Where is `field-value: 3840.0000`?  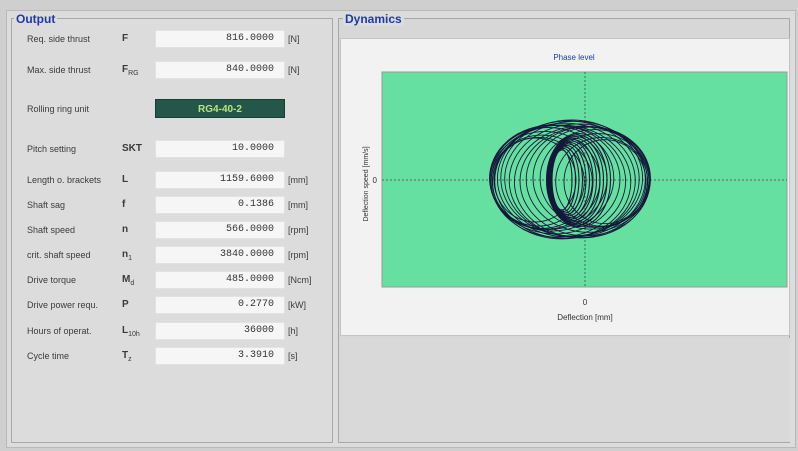
field-value: 3840.0000 is located at coordinates (220, 255).